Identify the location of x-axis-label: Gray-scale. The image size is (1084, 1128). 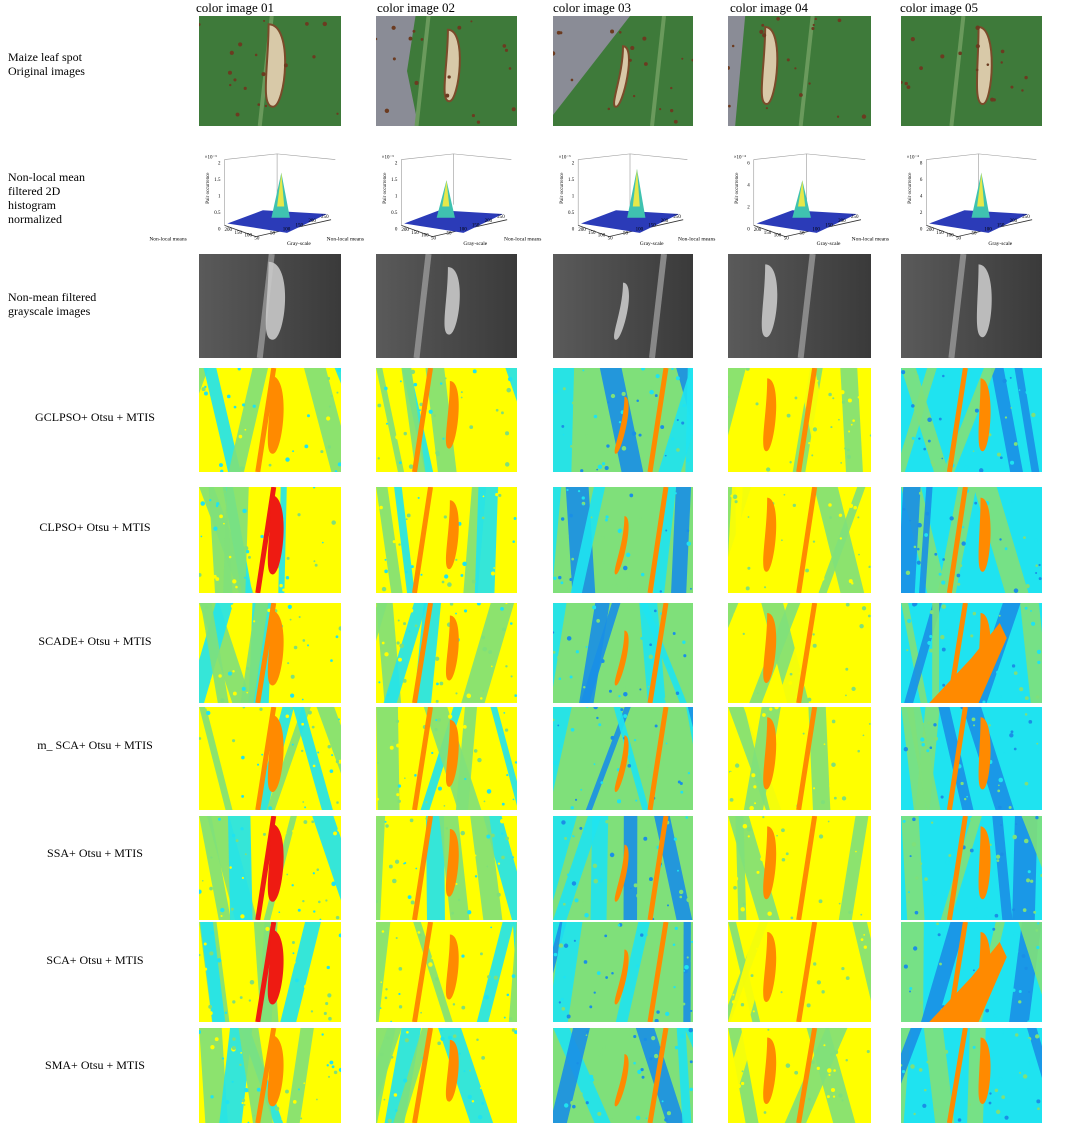
(299, 244).